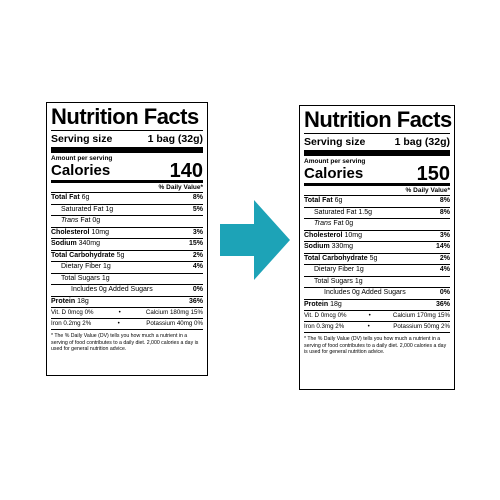 This screenshot has width=500, height=500. I want to click on saturated-fat-pct: 5%, so click(197, 209).